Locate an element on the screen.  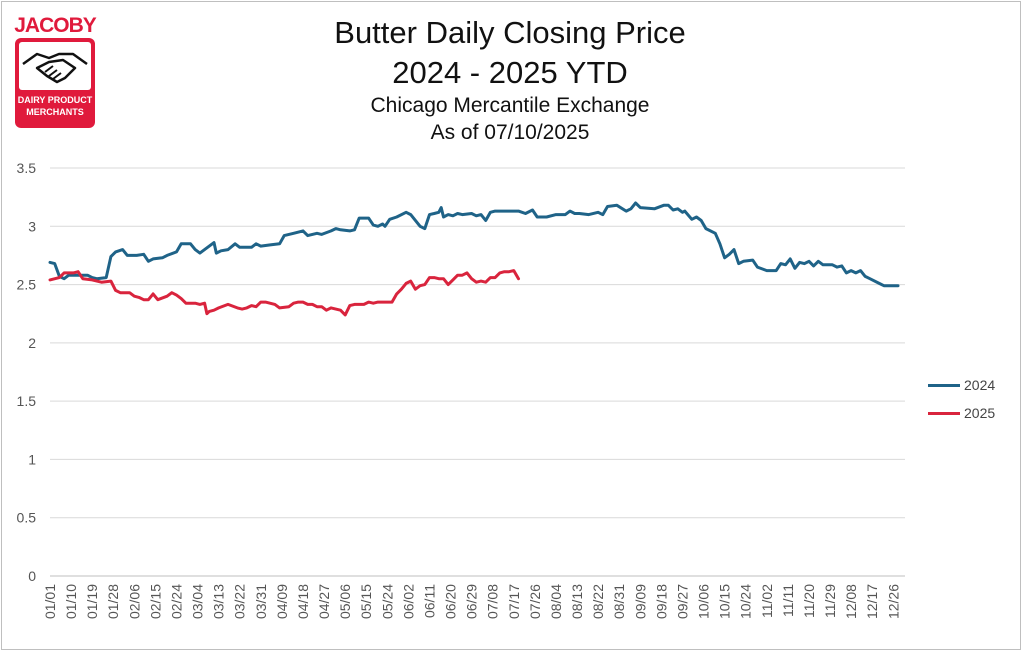
x-tick-label: 10/06 is located at coordinates (704, 601).